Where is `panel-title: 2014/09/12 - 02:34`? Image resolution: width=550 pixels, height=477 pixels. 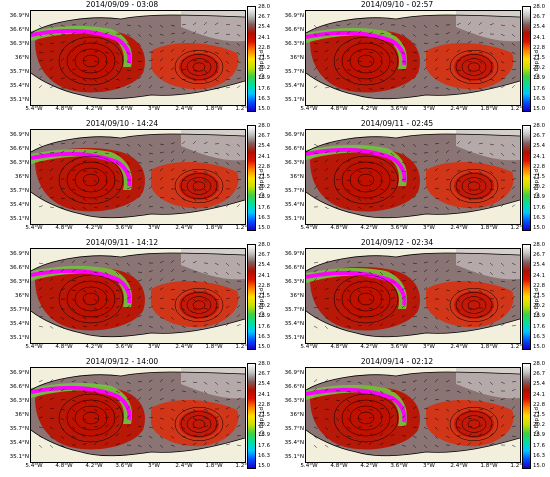 panel-title: 2014/09/12 - 02:34 is located at coordinates (397, 242).